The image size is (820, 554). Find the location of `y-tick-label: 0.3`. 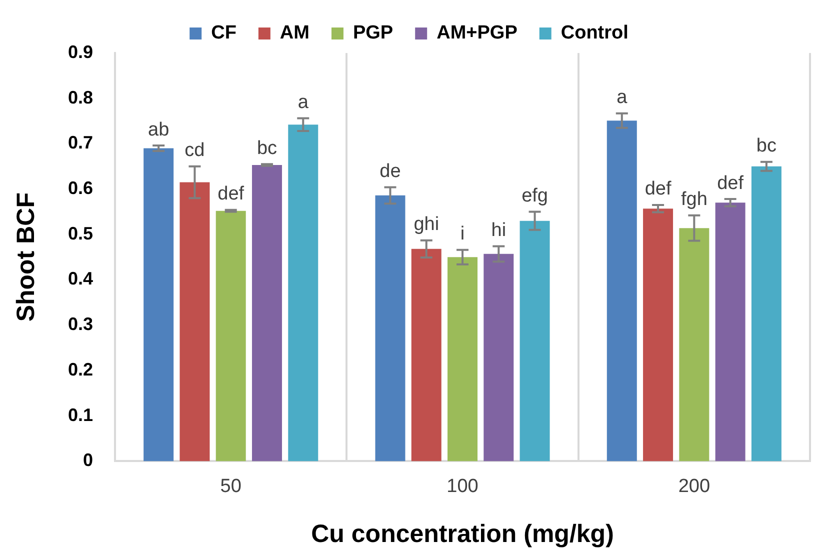

y-tick-label: 0.3 is located at coordinates (81, 324).